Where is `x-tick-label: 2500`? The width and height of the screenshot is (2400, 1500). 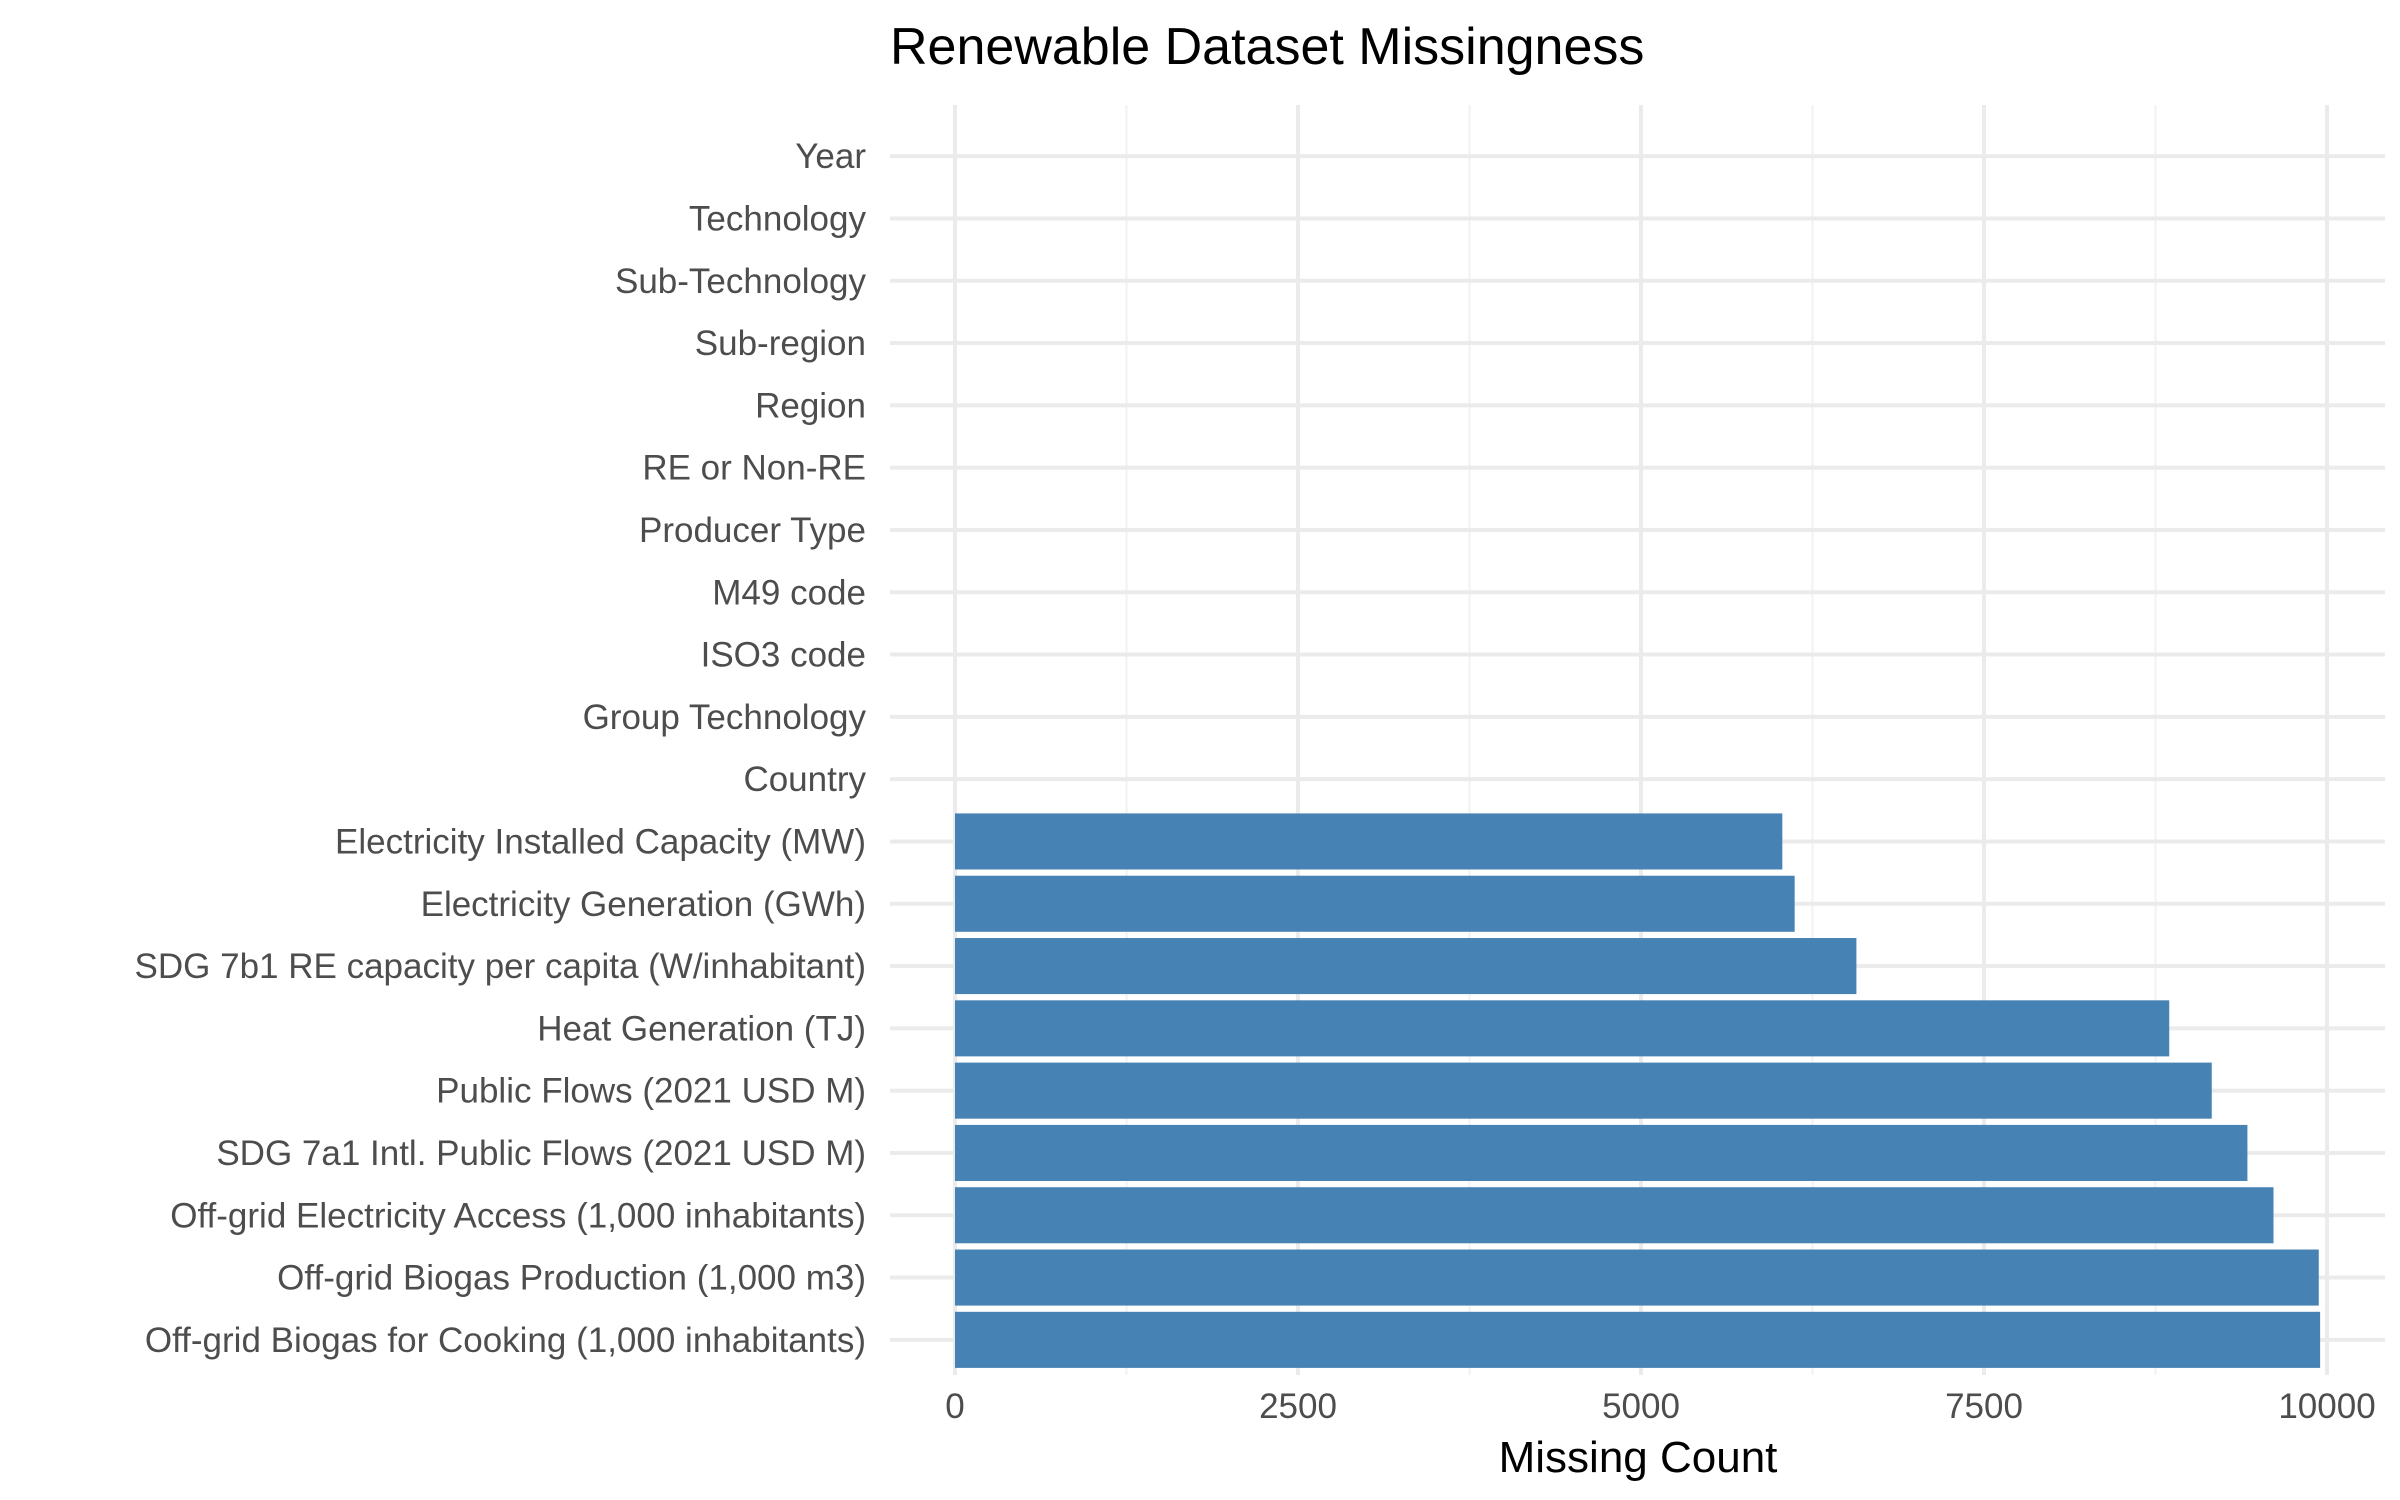
x-tick-label: 2500 is located at coordinates (1298, 1406).